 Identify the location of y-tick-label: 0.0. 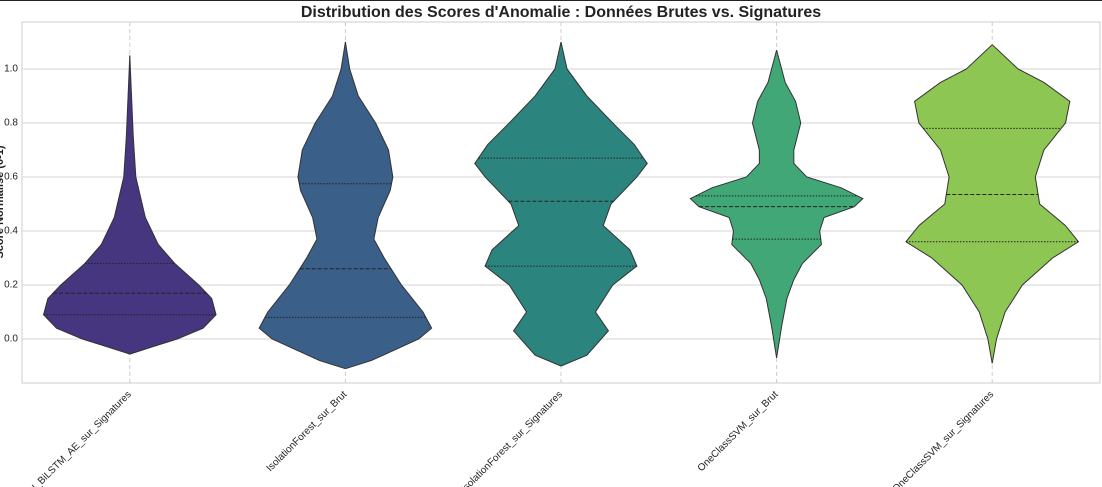
(11, 339).